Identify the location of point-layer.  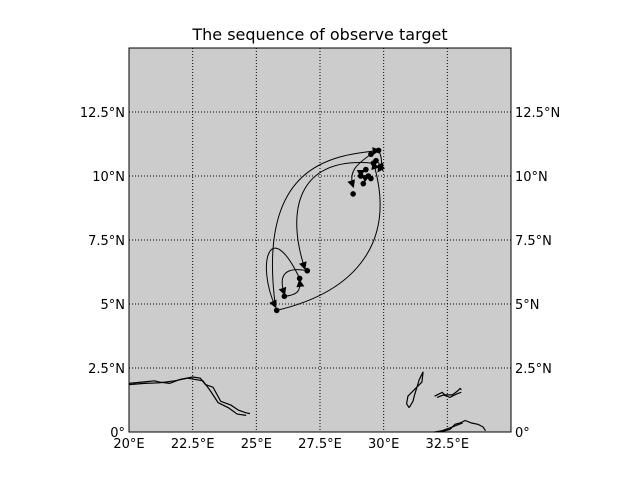
(327, 230).